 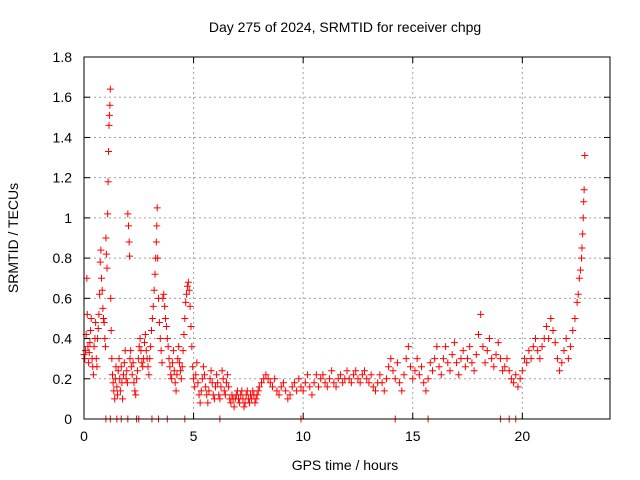 I want to click on x-tick-label: 10, so click(x=303, y=436).